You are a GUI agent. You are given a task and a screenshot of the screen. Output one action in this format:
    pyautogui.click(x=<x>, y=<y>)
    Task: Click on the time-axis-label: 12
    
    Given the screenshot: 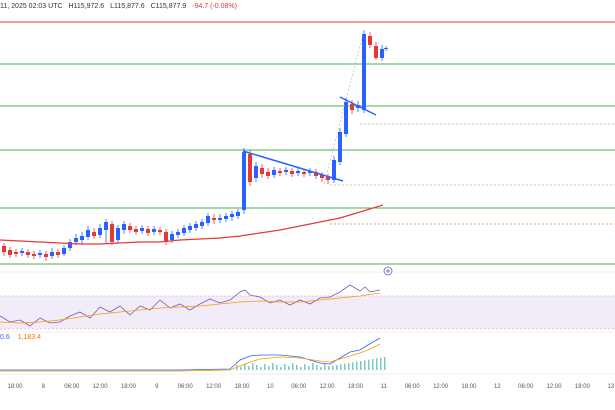 What is the action you would take?
    pyautogui.click(x=497, y=387)
    